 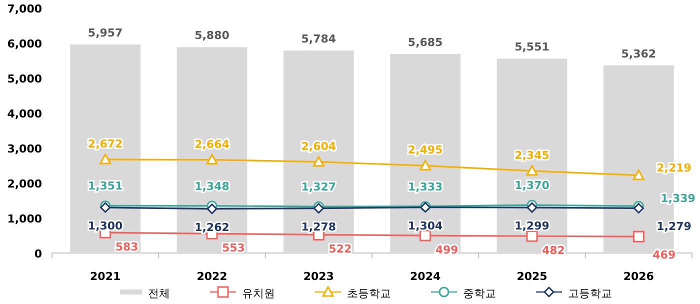 I want to click on data-label: 5,880, so click(x=212, y=35).